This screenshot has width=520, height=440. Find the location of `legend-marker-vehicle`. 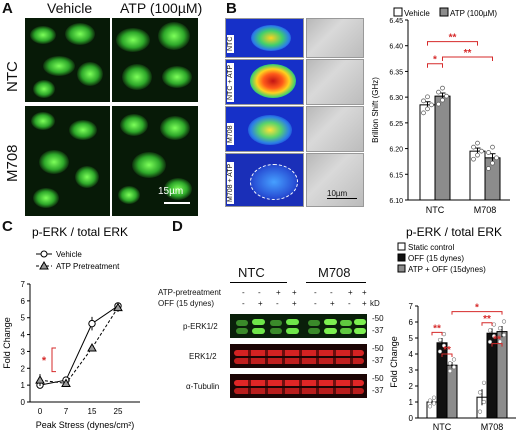

legend-marker-vehicle is located at coordinates (44, 254).